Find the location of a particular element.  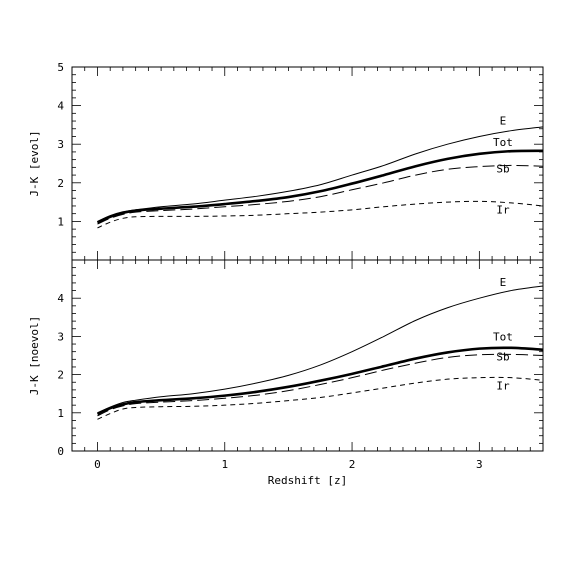

x-tick-label: 3 is located at coordinates (479, 464).